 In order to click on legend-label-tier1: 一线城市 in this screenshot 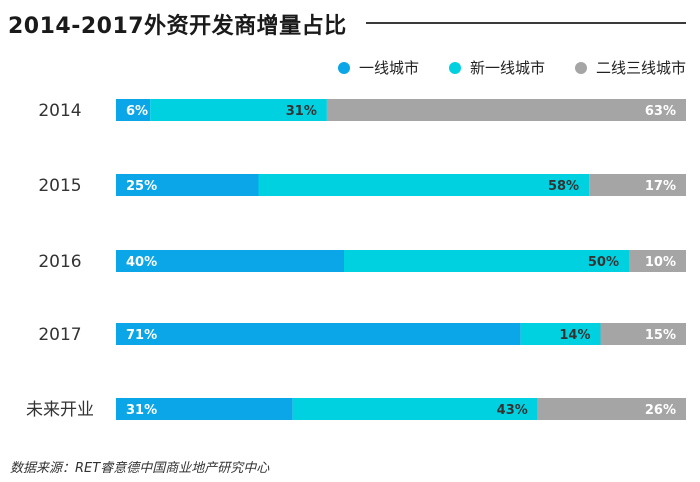, I will do `click(388, 68)`.